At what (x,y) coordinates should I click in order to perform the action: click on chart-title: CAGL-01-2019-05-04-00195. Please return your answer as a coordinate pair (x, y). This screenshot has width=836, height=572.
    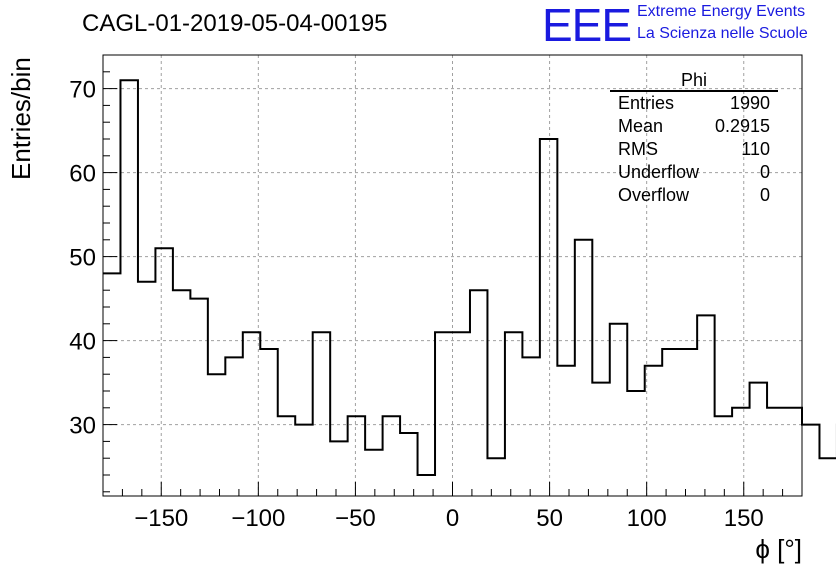
    Looking at the image, I should click on (235, 23).